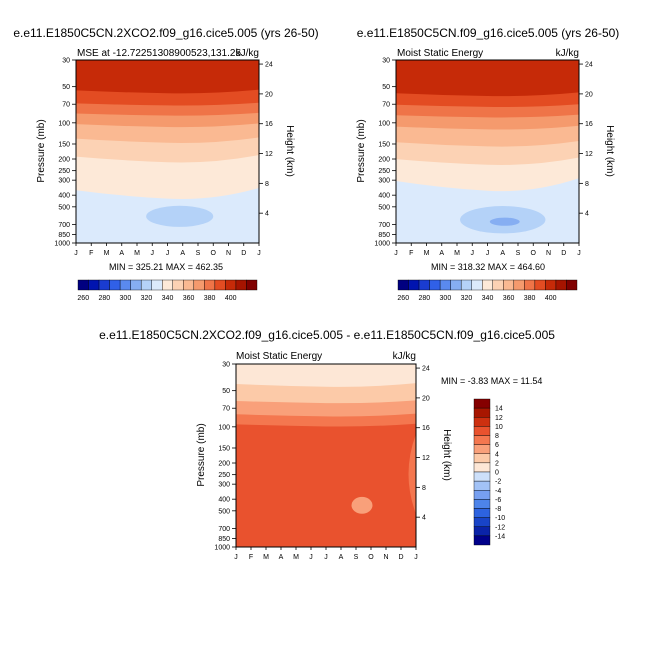 This screenshot has height=654, width=654. I want to click on colorbar-label: 4, so click(497, 454).